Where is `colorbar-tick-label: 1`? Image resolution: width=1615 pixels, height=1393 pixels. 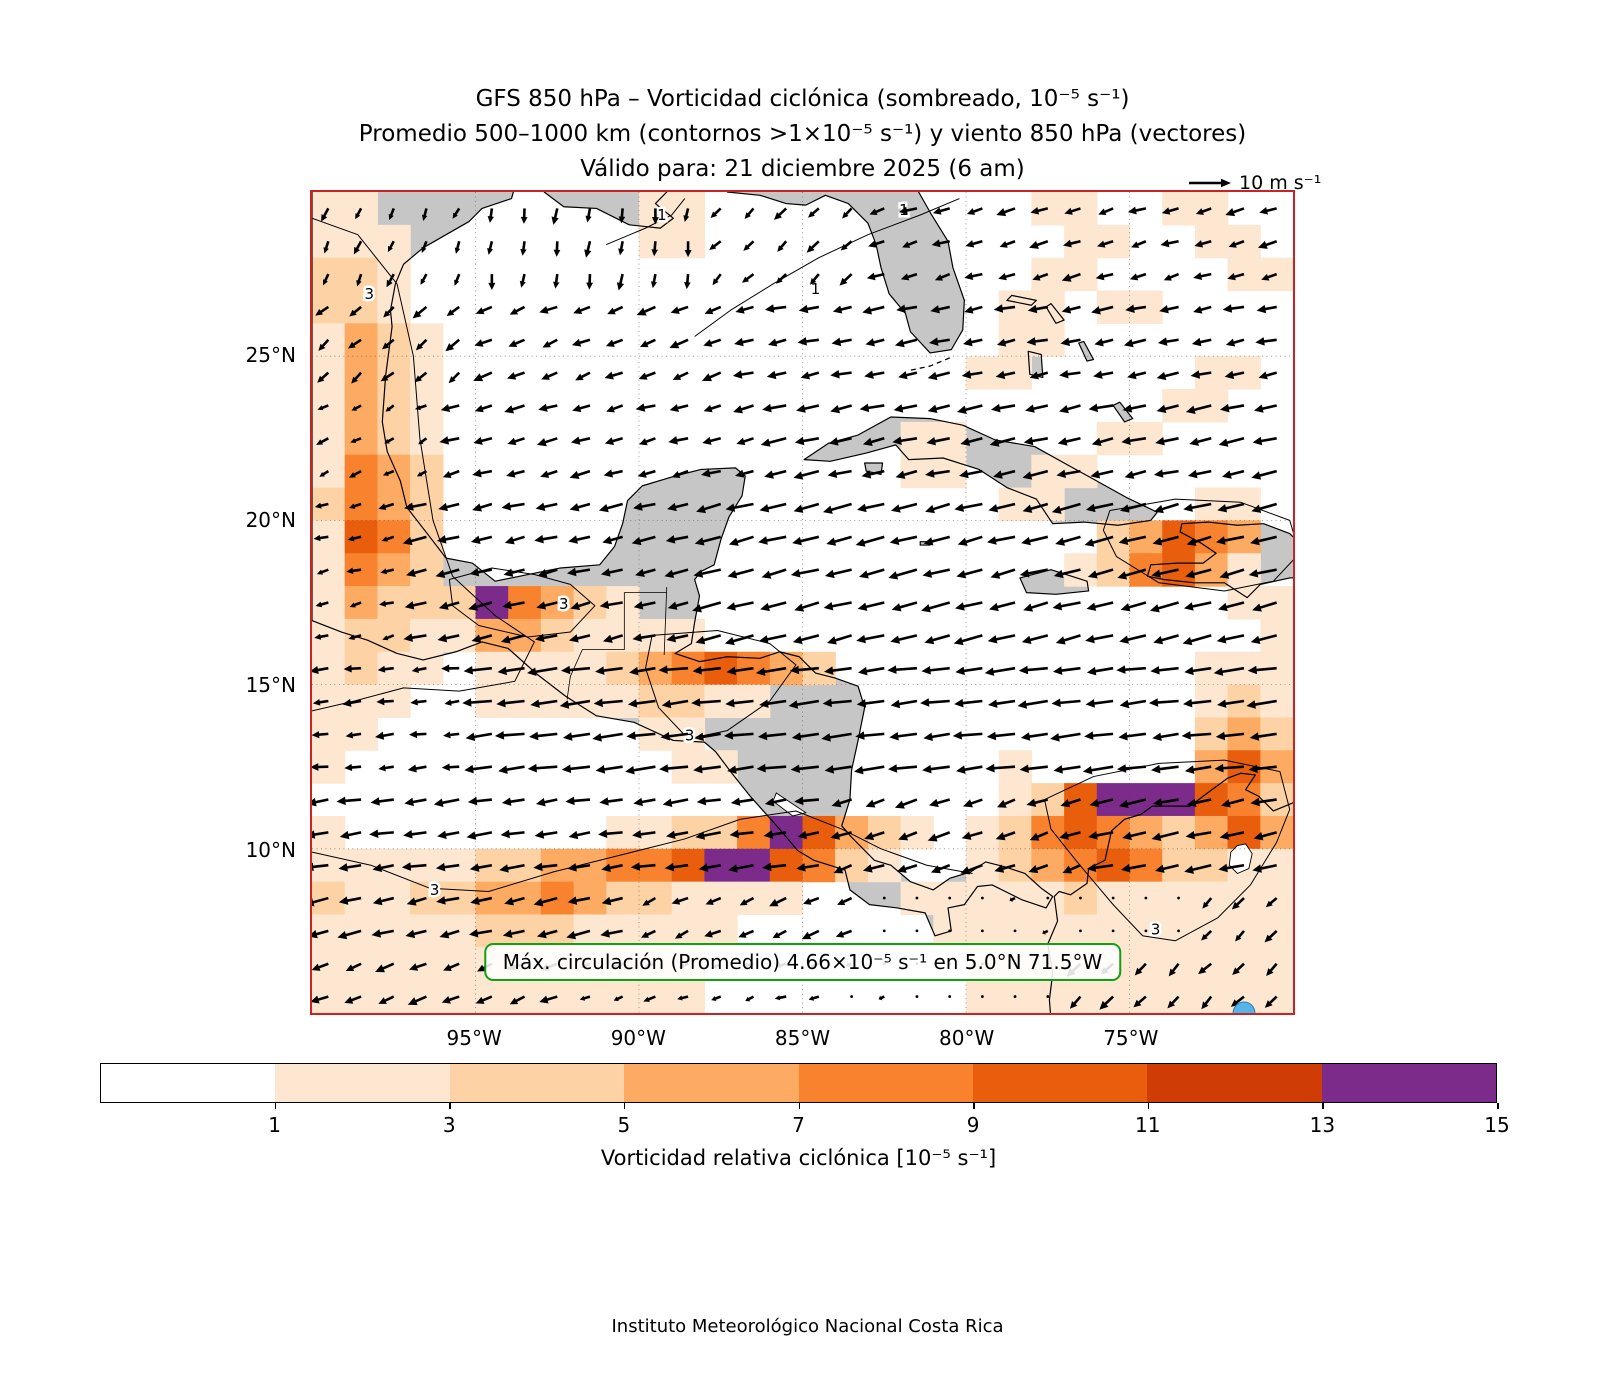 colorbar-tick-label: 1 is located at coordinates (274, 1125).